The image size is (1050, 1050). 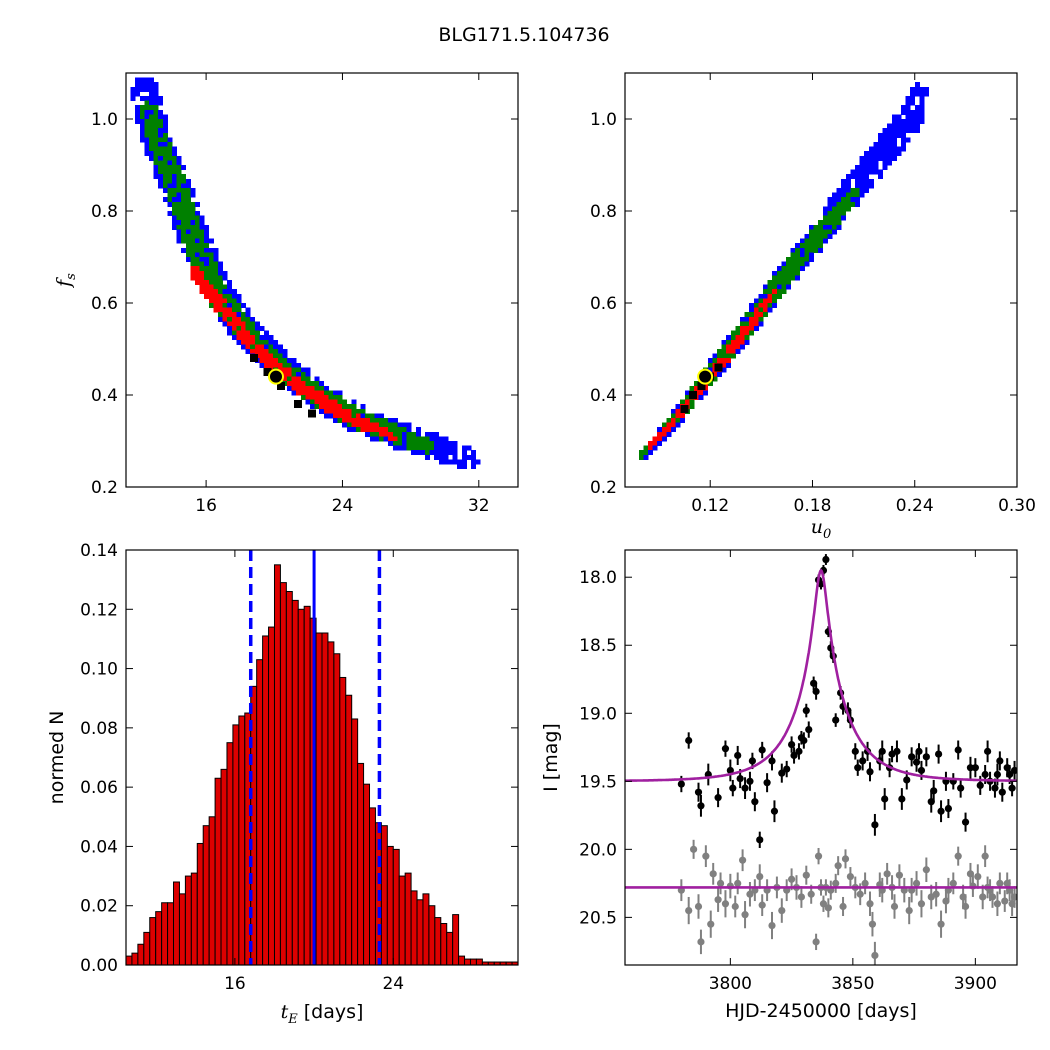 What do you see at coordinates (343, 506) in the screenshot?
I see `x-tick-label: 24` at bounding box center [343, 506].